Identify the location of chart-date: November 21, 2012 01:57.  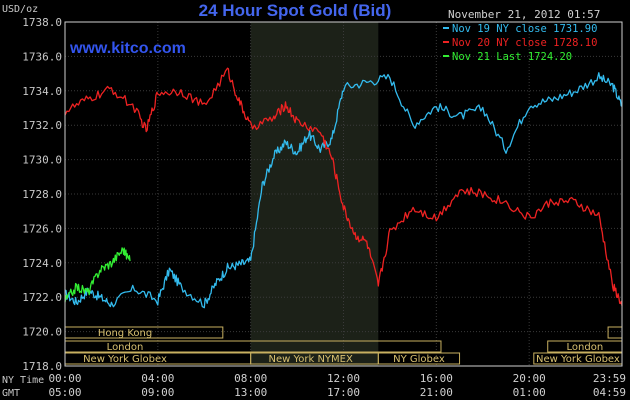
(524, 14).